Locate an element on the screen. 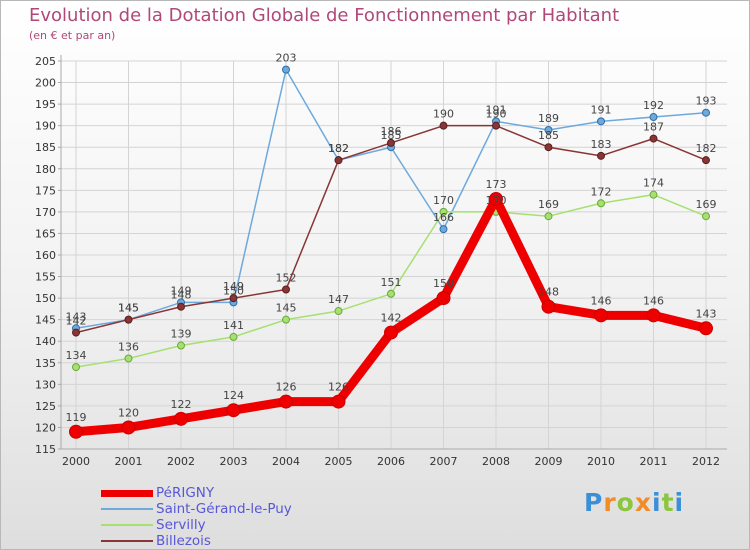 The width and height of the screenshot is (750, 550). y-tick-label: 115 is located at coordinates (45, 449).